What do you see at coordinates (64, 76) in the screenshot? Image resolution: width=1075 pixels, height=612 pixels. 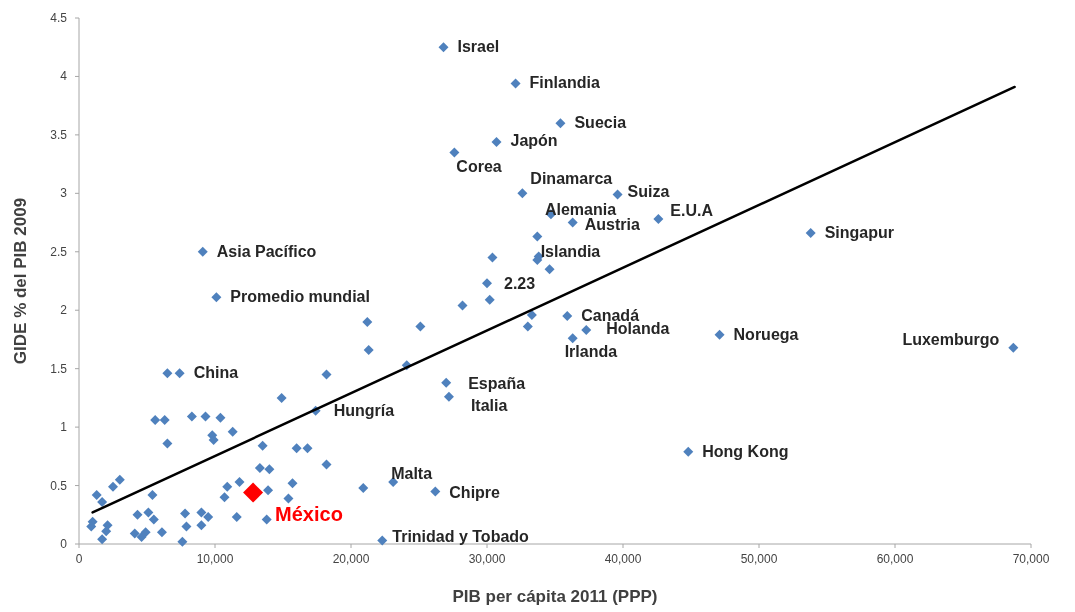 I see `y-tick-label: 4` at bounding box center [64, 76].